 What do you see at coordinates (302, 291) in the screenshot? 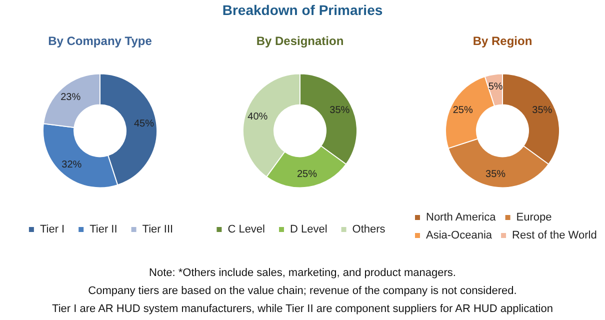
I see `text: Company tiers are based on the value chain; revenue of the company is not considered.` at bounding box center [302, 291].